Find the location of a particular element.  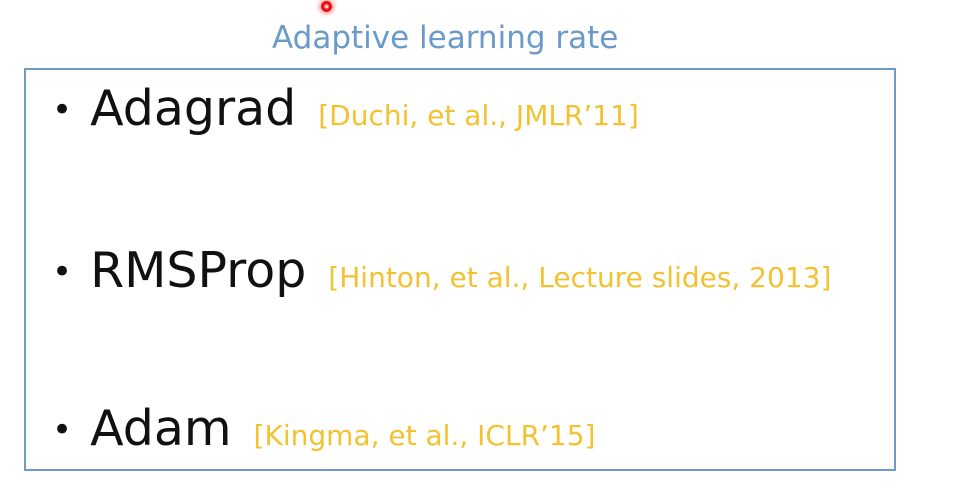

method-name: Adagrad is located at coordinates (193, 108).